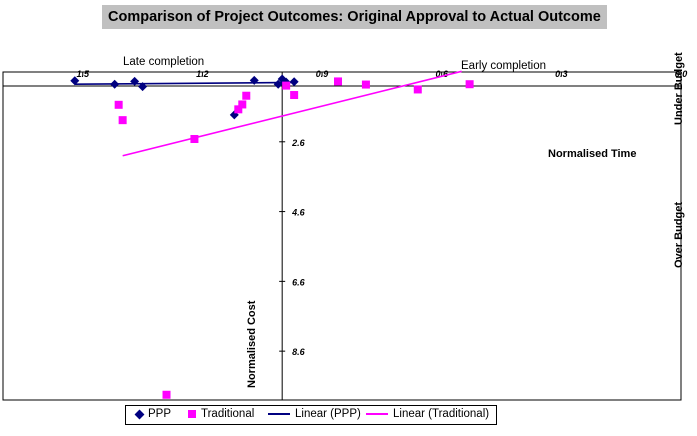 The image size is (697, 436). What do you see at coordinates (160, 414) in the screenshot?
I see `legend-label-ppp: PPP` at bounding box center [160, 414].